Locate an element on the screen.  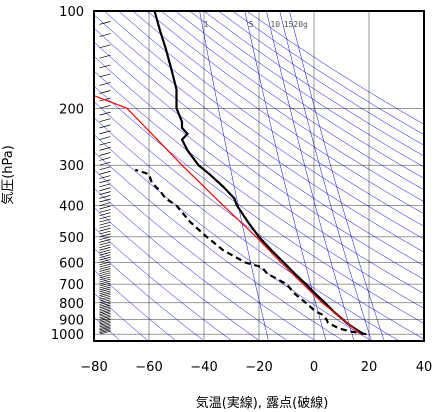
mixing-ratio-label: 10 is located at coordinates (275, 24).